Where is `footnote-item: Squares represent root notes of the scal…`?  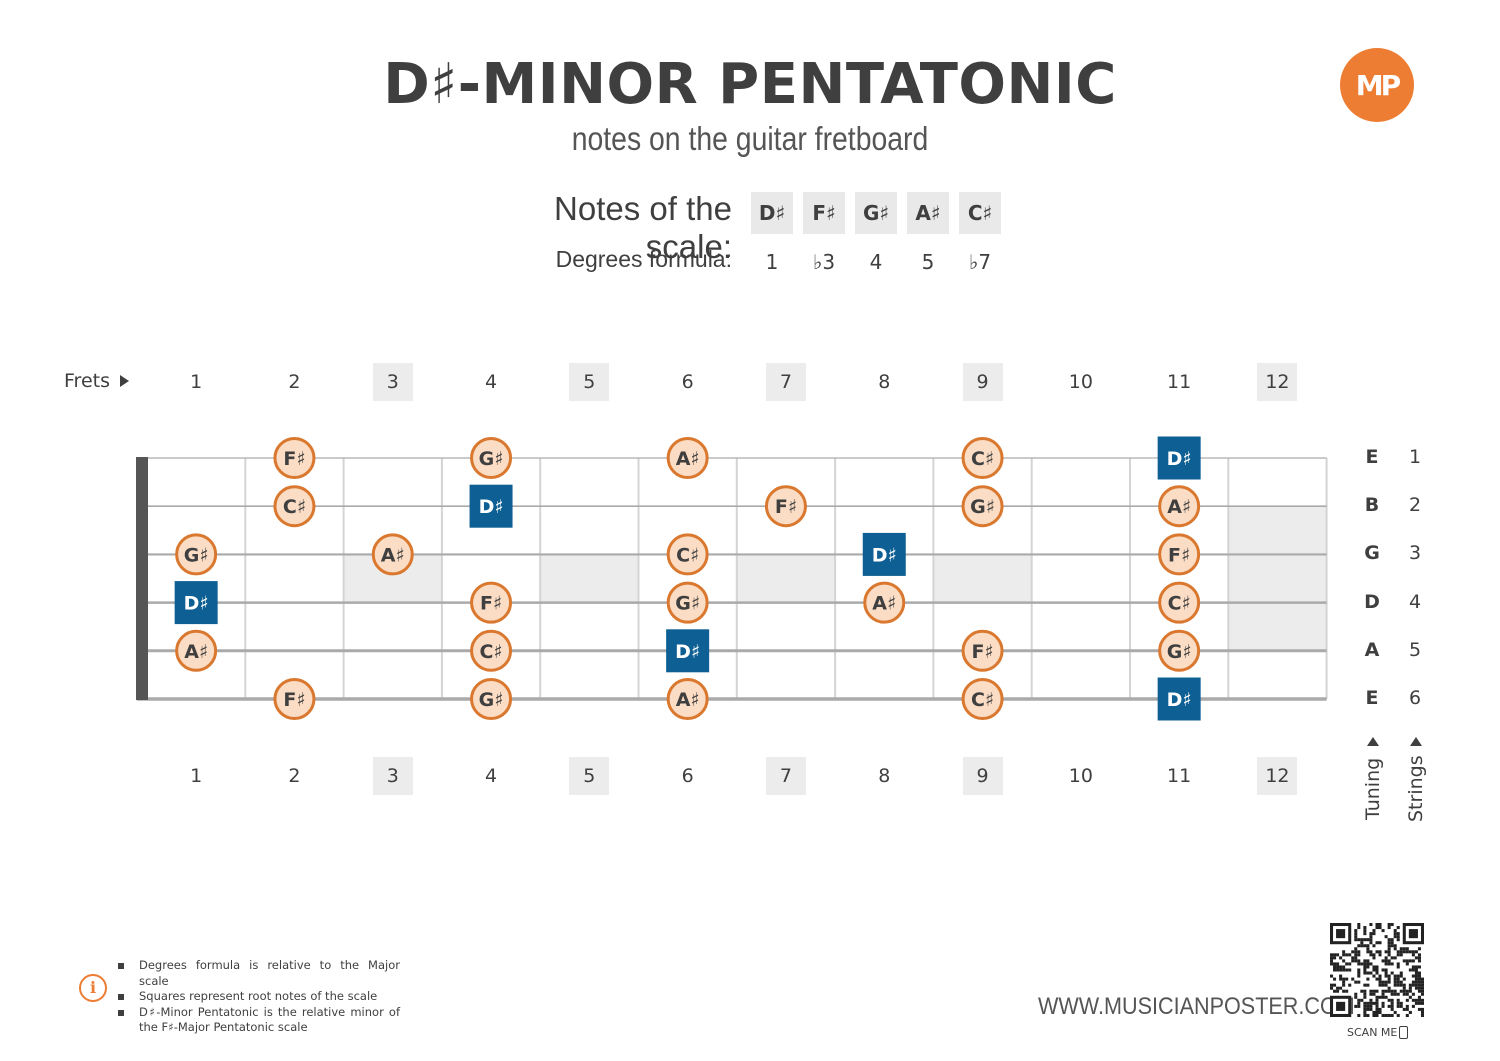
footnote-item: Squares represent root notes of the scal… is located at coordinates (257, 997).